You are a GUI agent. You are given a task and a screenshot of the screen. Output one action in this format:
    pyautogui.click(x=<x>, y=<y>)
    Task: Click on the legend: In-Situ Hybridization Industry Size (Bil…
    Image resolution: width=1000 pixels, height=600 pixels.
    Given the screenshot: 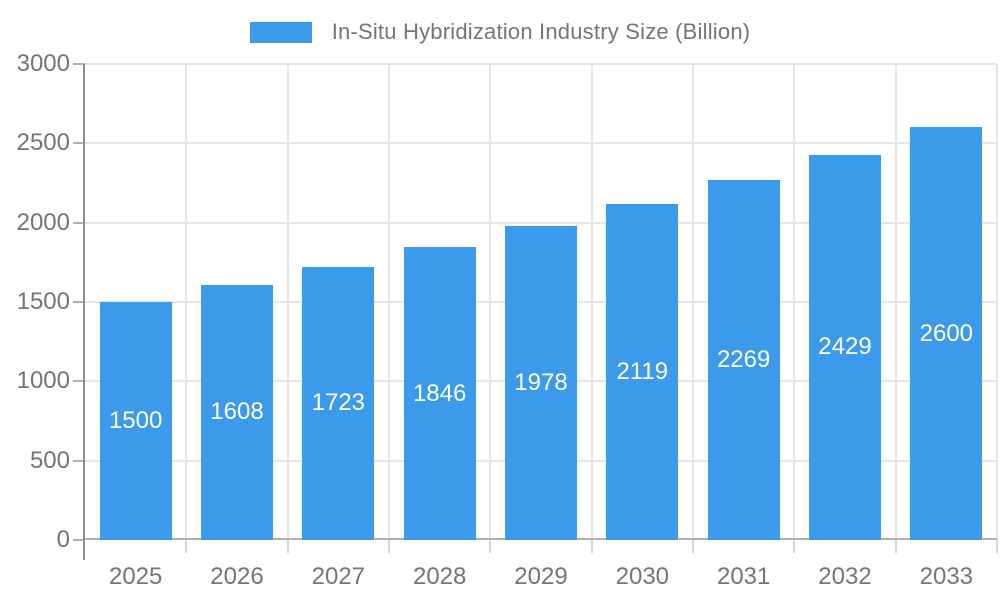 What is the action you would take?
    pyautogui.click(x=500, y=32)
    